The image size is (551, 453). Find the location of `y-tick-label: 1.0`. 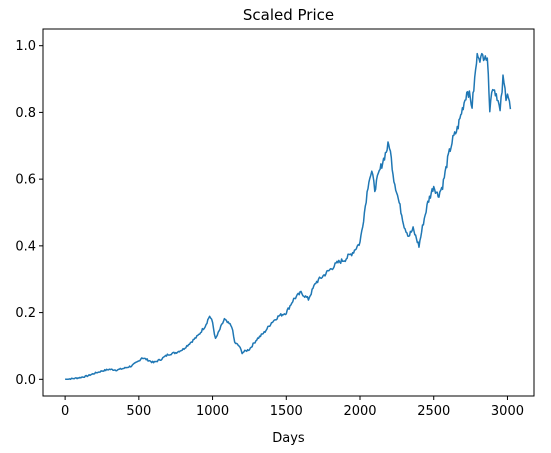

y-tick-label: 1.0 is located at coordinates (25, 46).